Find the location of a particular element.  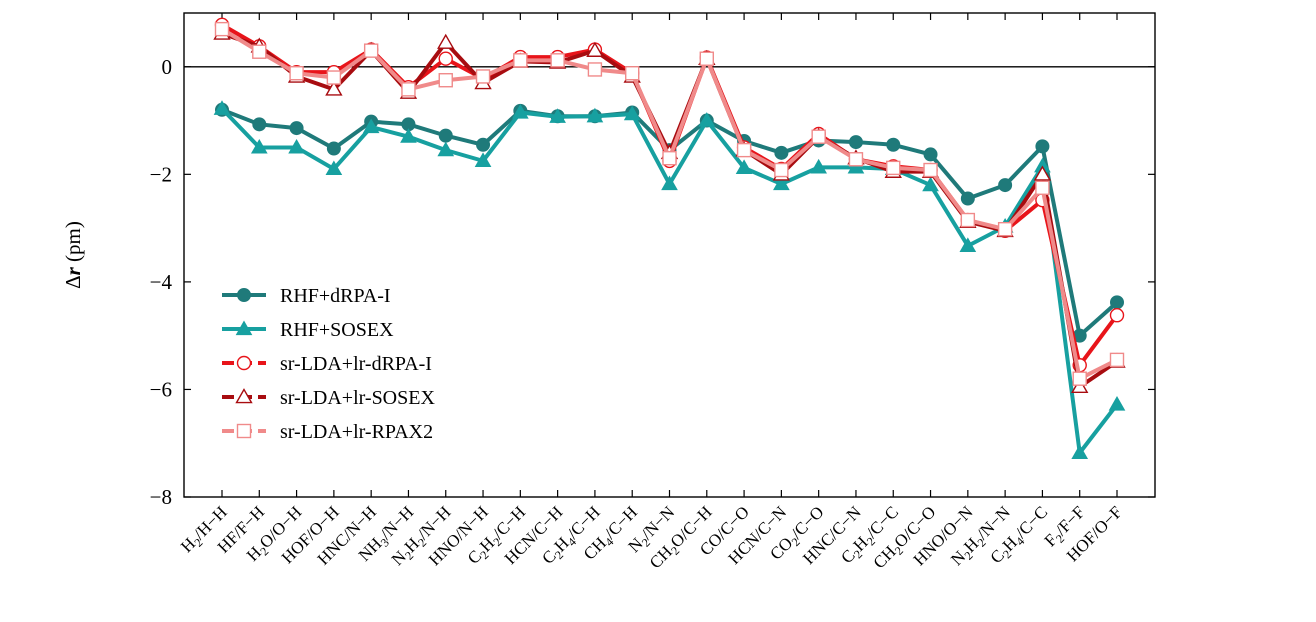

legend-label: RHF+SOSEX is located at coordinates (337, 330).